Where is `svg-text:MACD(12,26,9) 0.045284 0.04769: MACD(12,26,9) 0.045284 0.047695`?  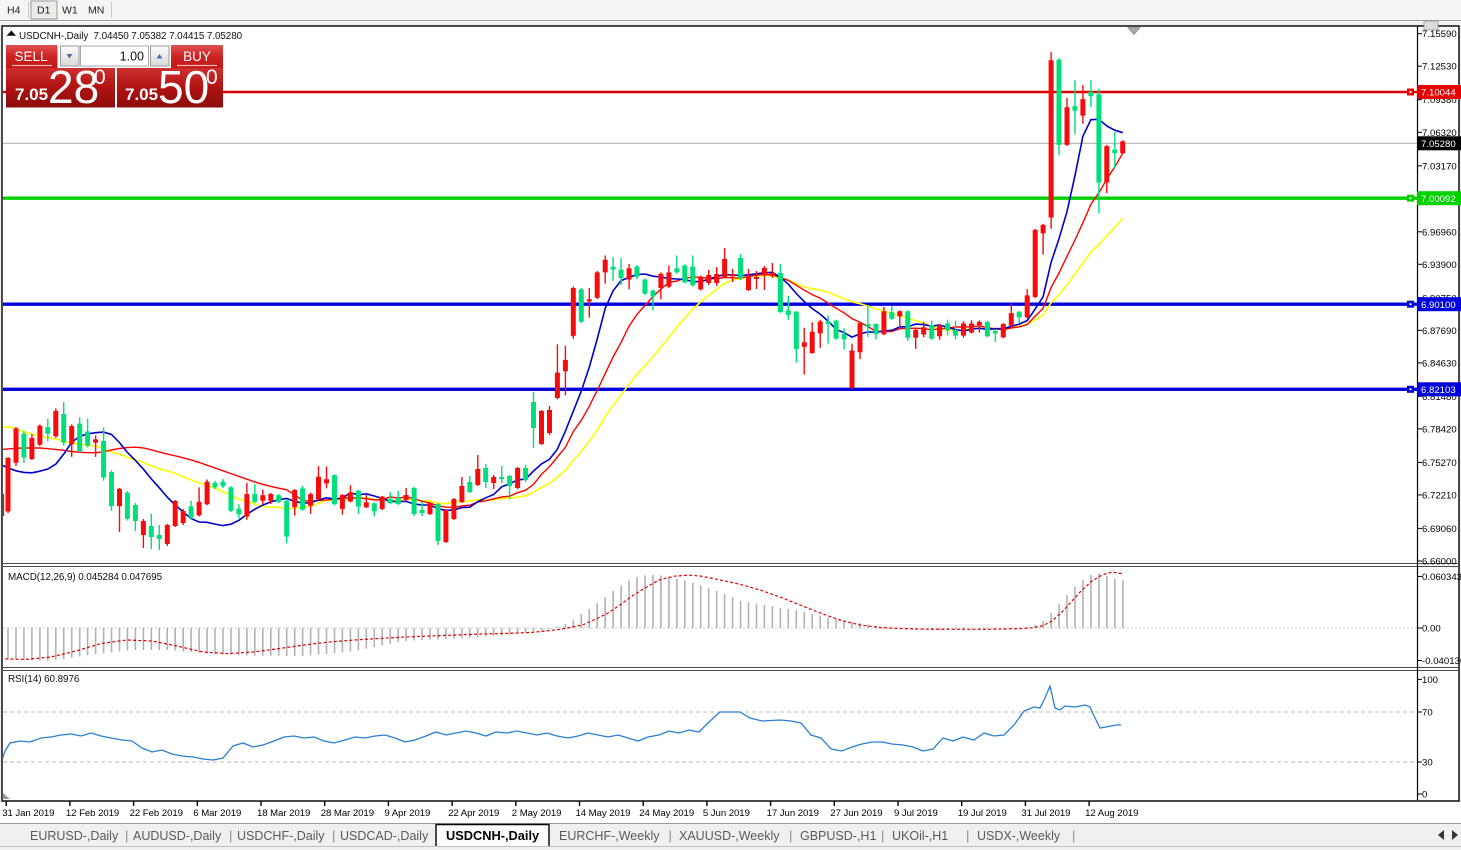 svg-text:MACD(12,26,9) 0.045284 0.04769: MACD(12,26,9) 0.045284 0.047695 is located at coordinates (85, 577).